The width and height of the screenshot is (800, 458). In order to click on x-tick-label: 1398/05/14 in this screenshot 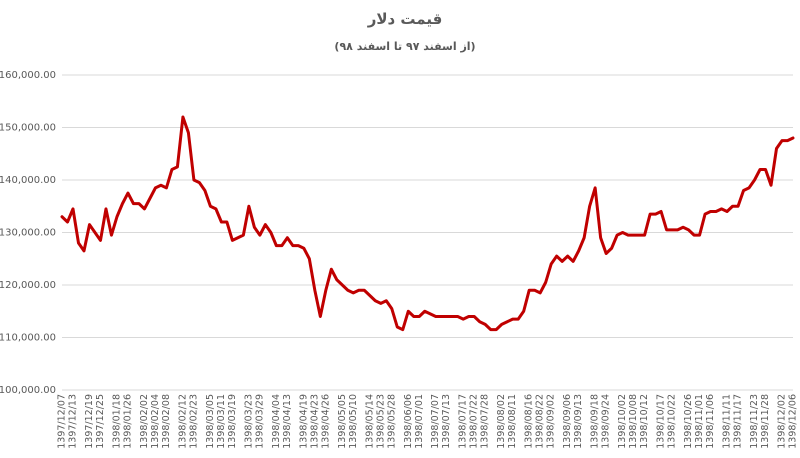, I will do `click(369, 421)`.